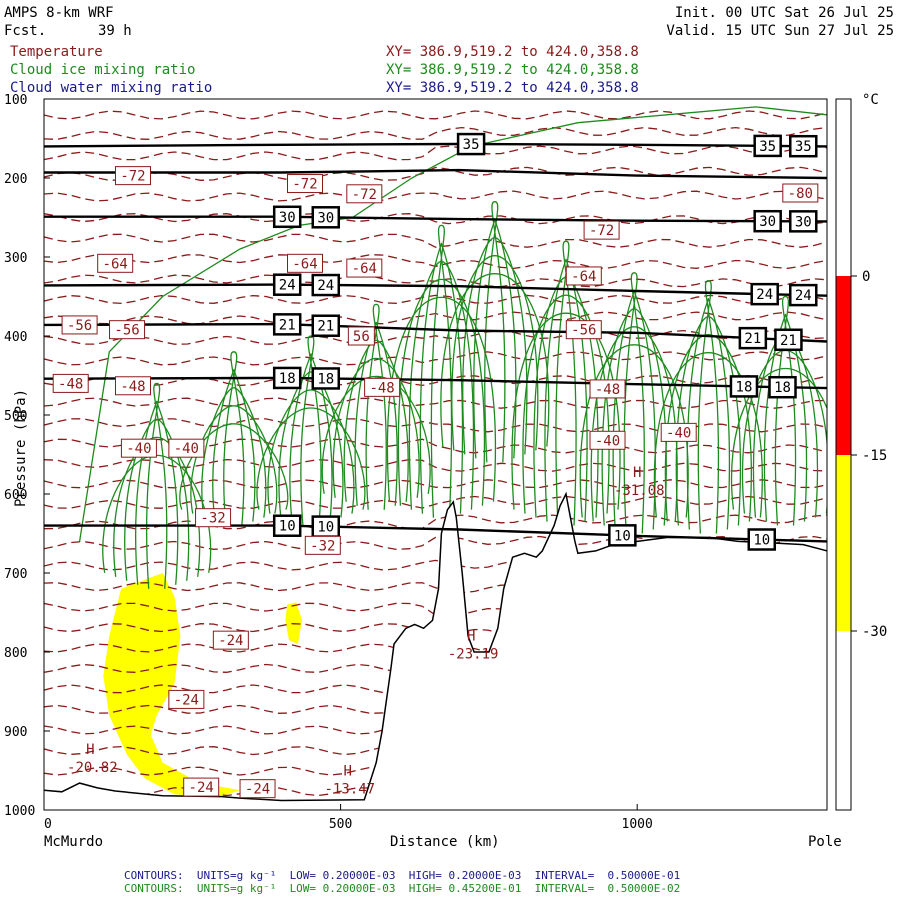 This screenshot has height=900, width=900. What do you see at coordinates (473, 654) in the screenshot?
I see `extremum-value: -23.19` at bounding box center [473, 654].